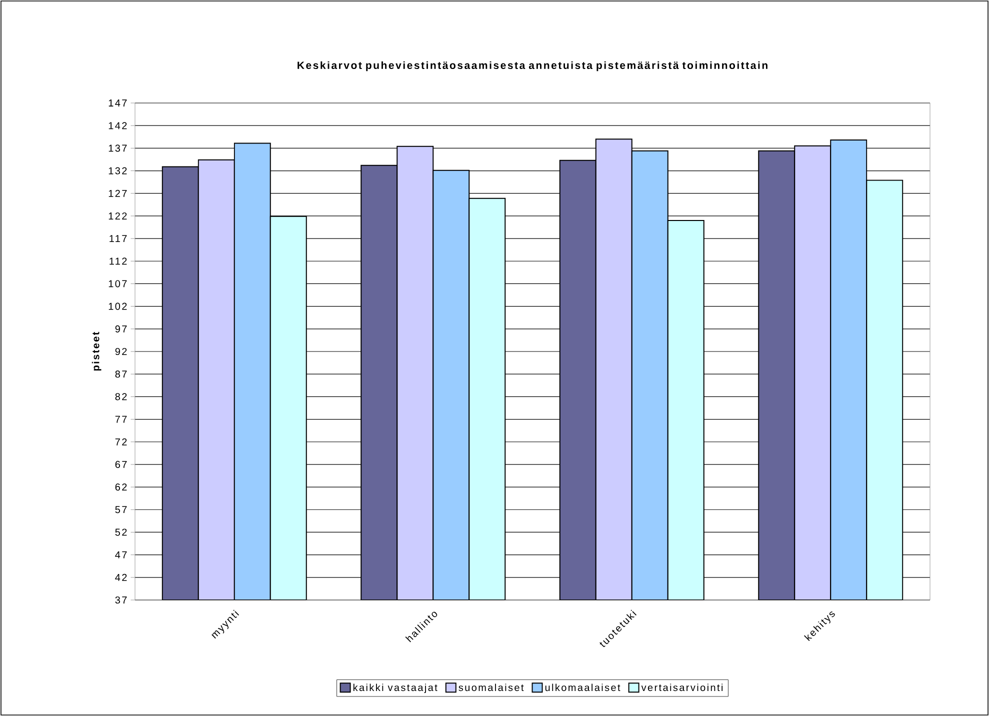 This screenshot has height=716, width=989. I want to click on y-tick-label: 72, so click(121, 442).